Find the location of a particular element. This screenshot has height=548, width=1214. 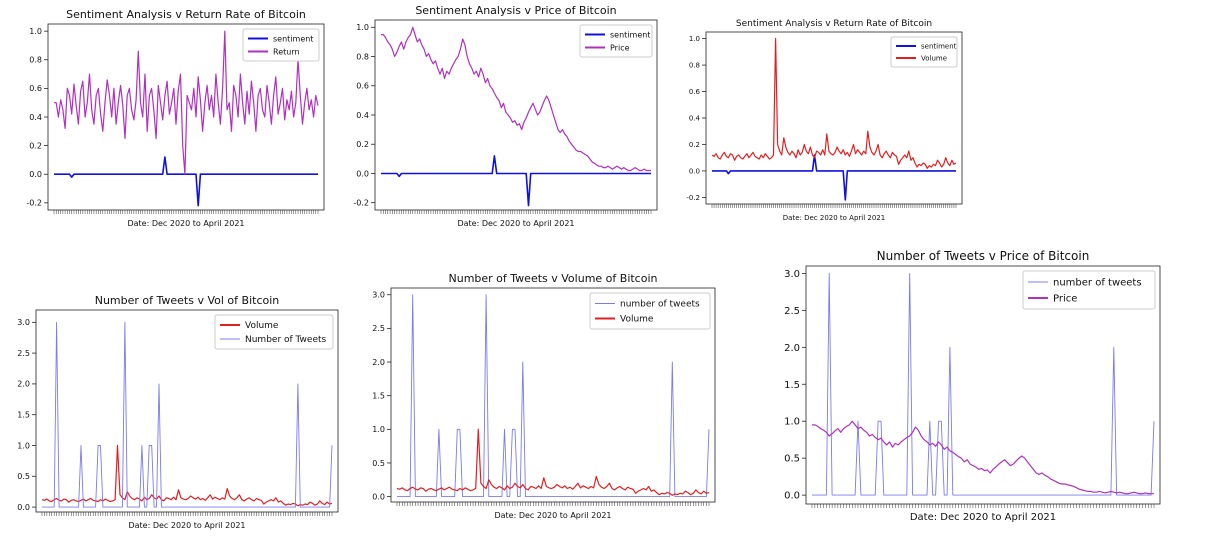

legend-label: Return is located at coordinates (286, 51).